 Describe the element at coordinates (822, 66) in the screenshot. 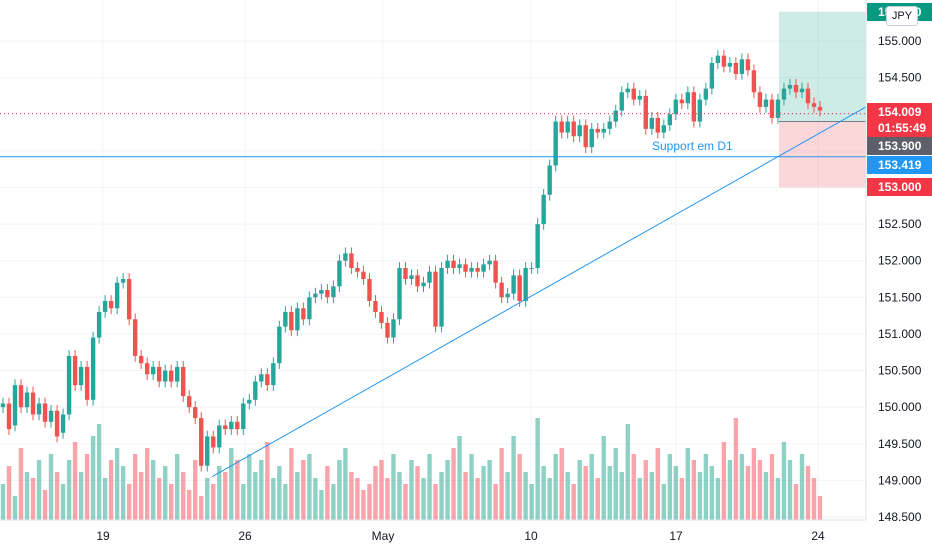

I see `profit-zone` at that location.